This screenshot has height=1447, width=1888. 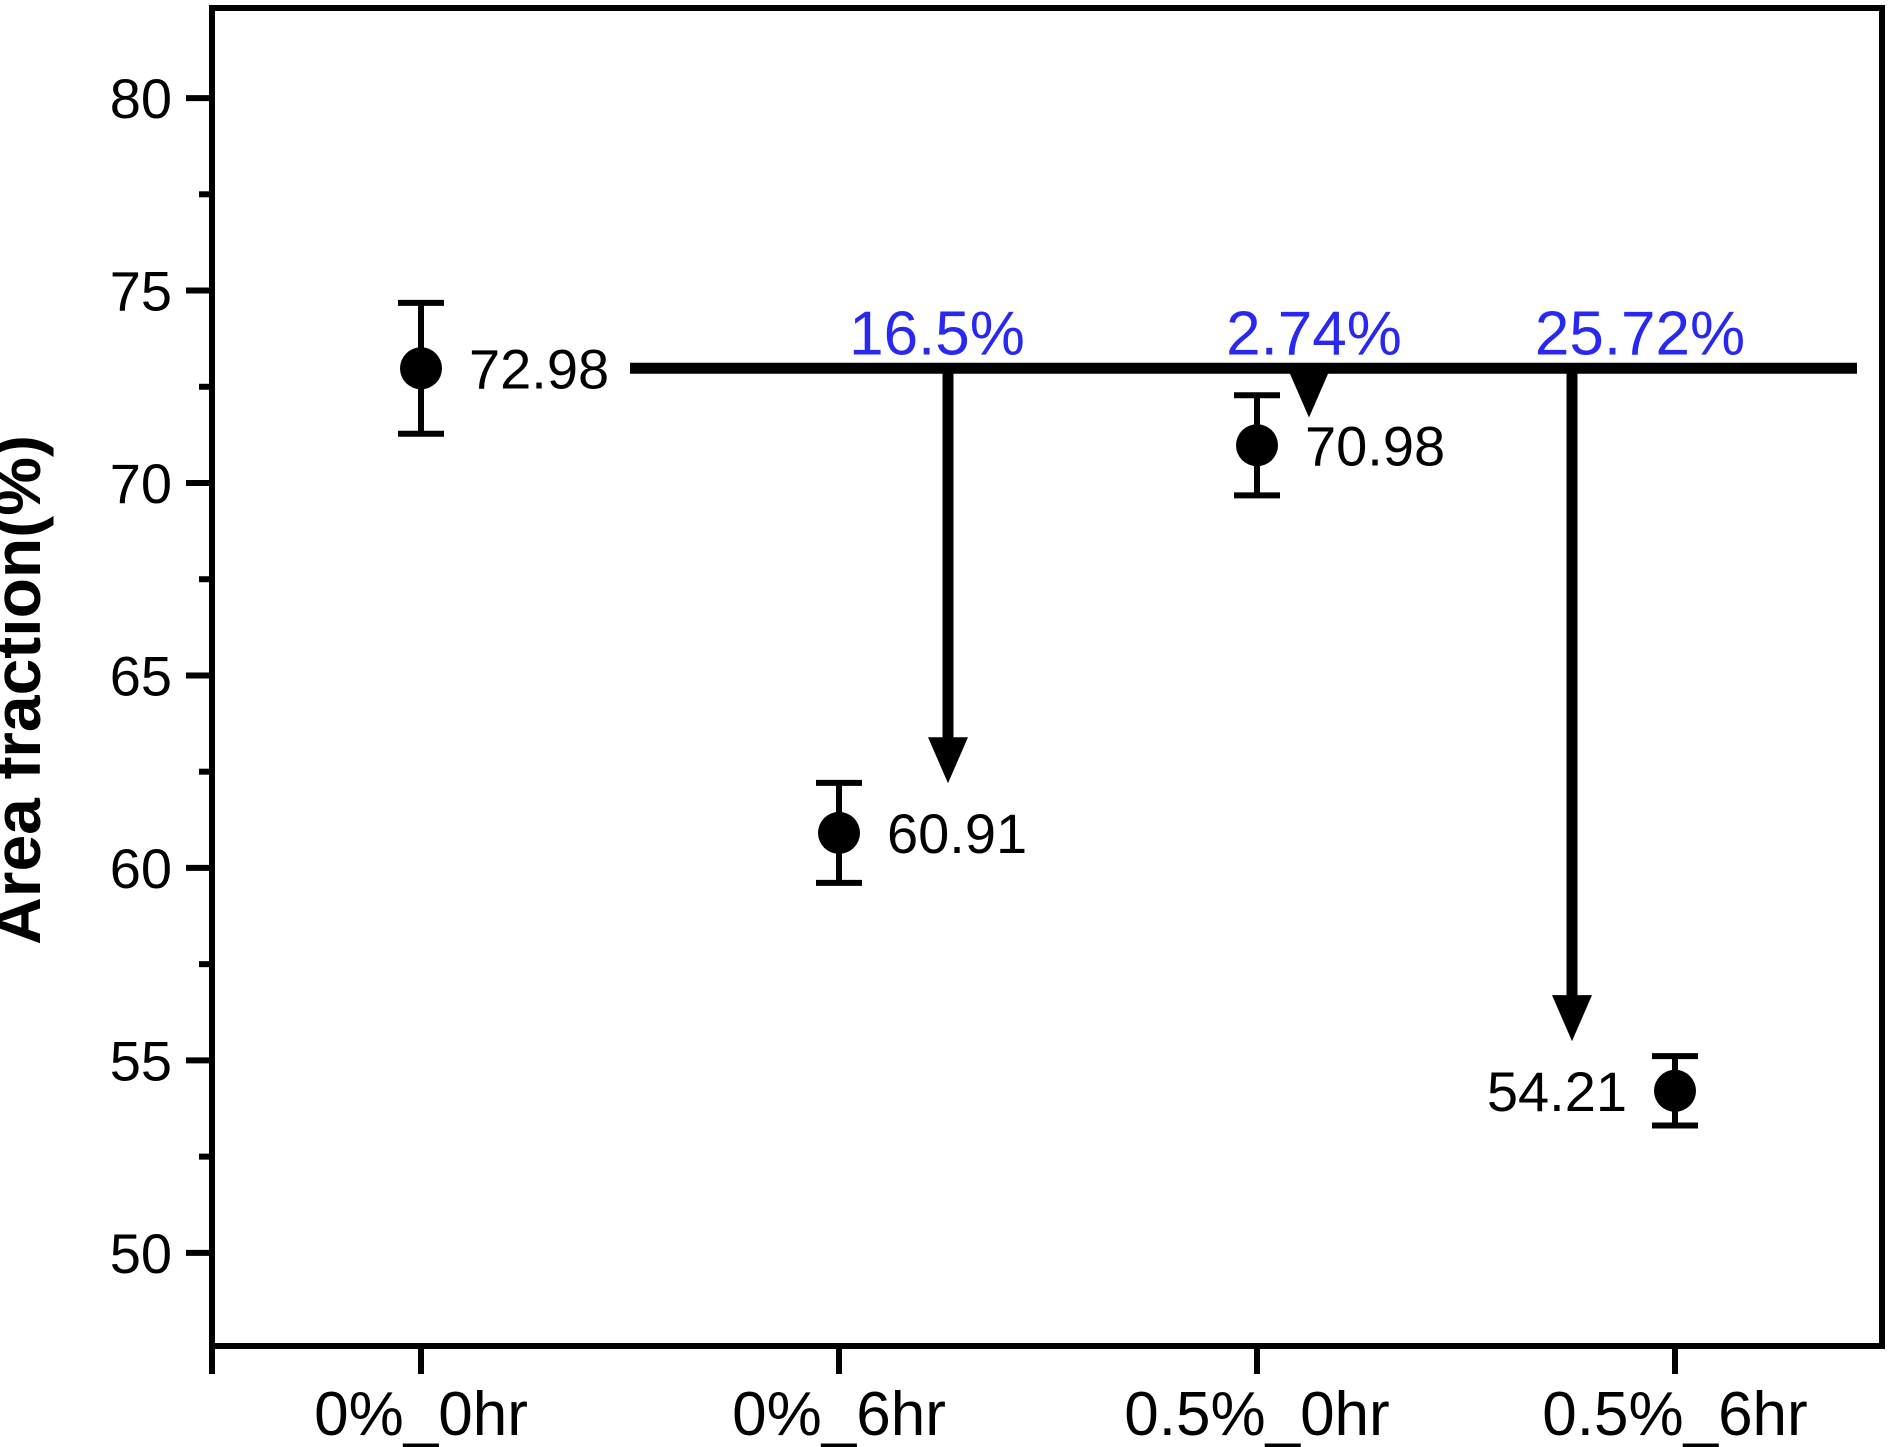 What do you see at coordinates (421, 1413) in the screenshot?
I see `x-tick-label: 0%_0hr` at bounding box center [421, 1413].